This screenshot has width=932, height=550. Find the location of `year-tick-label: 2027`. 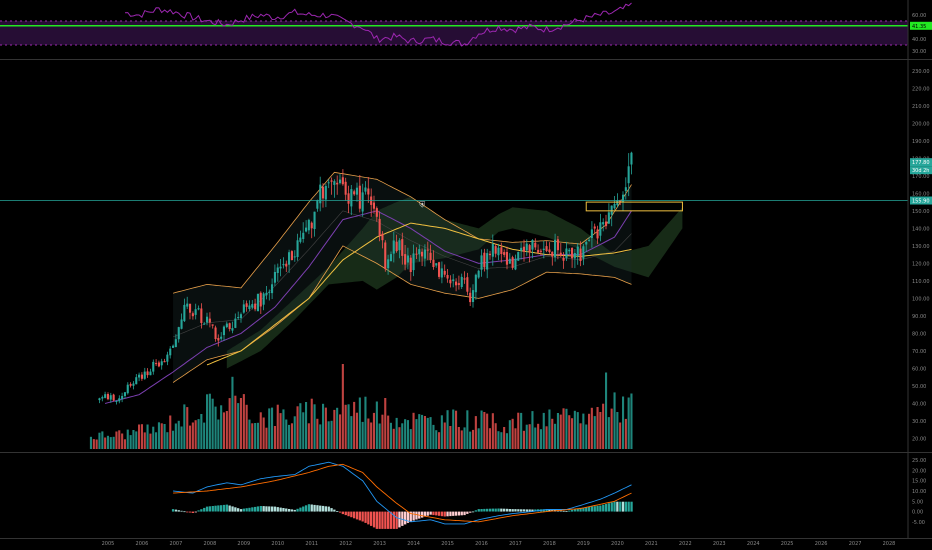

year-tick-label: 2027 is located at coordinates (855, 544).